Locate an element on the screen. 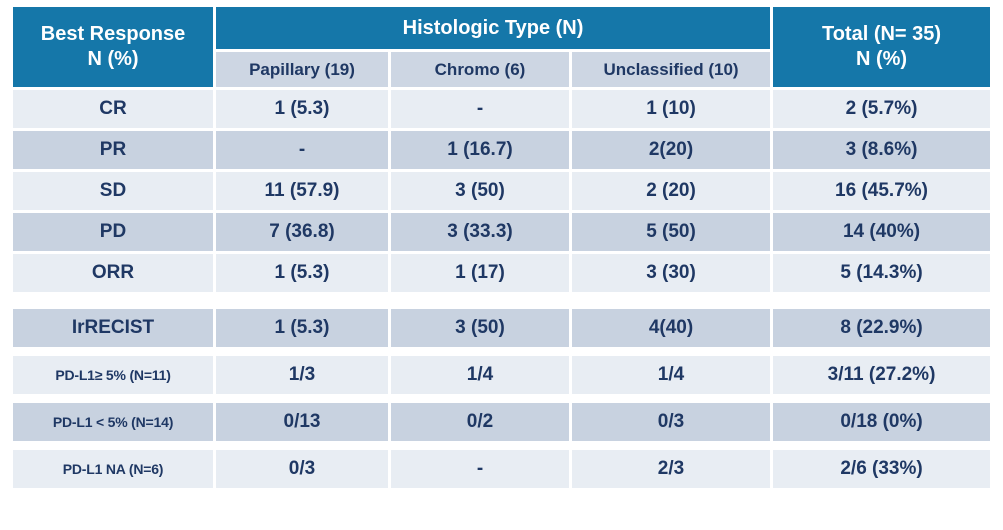 The height and width of the screenshot is (530, 1003). data-cell: 2/3 is located at coordinates (671, 466).